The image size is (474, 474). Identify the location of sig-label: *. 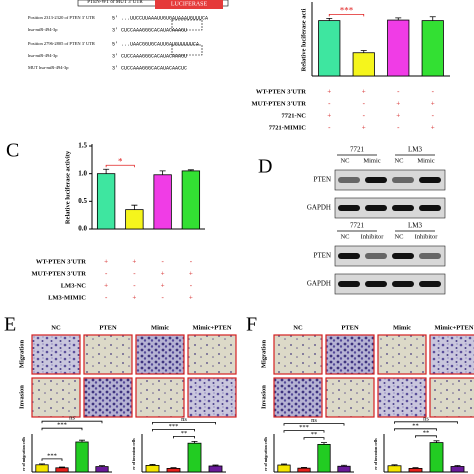
(120, 161).